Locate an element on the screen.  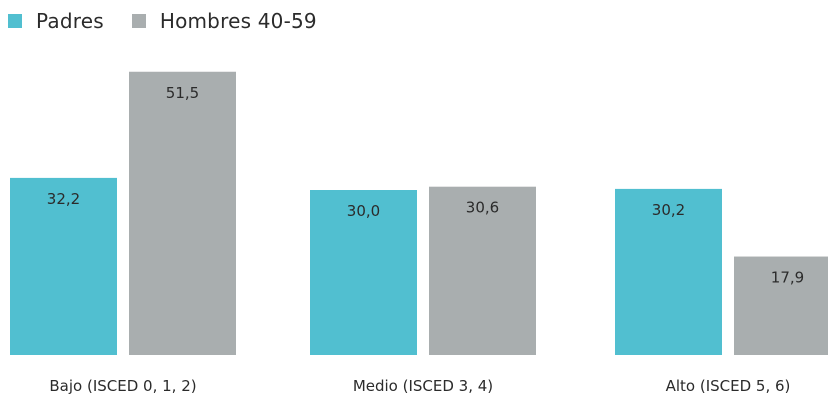
legend-item-hombres: Hombres 40-59 is located at coordinates (224, 21).